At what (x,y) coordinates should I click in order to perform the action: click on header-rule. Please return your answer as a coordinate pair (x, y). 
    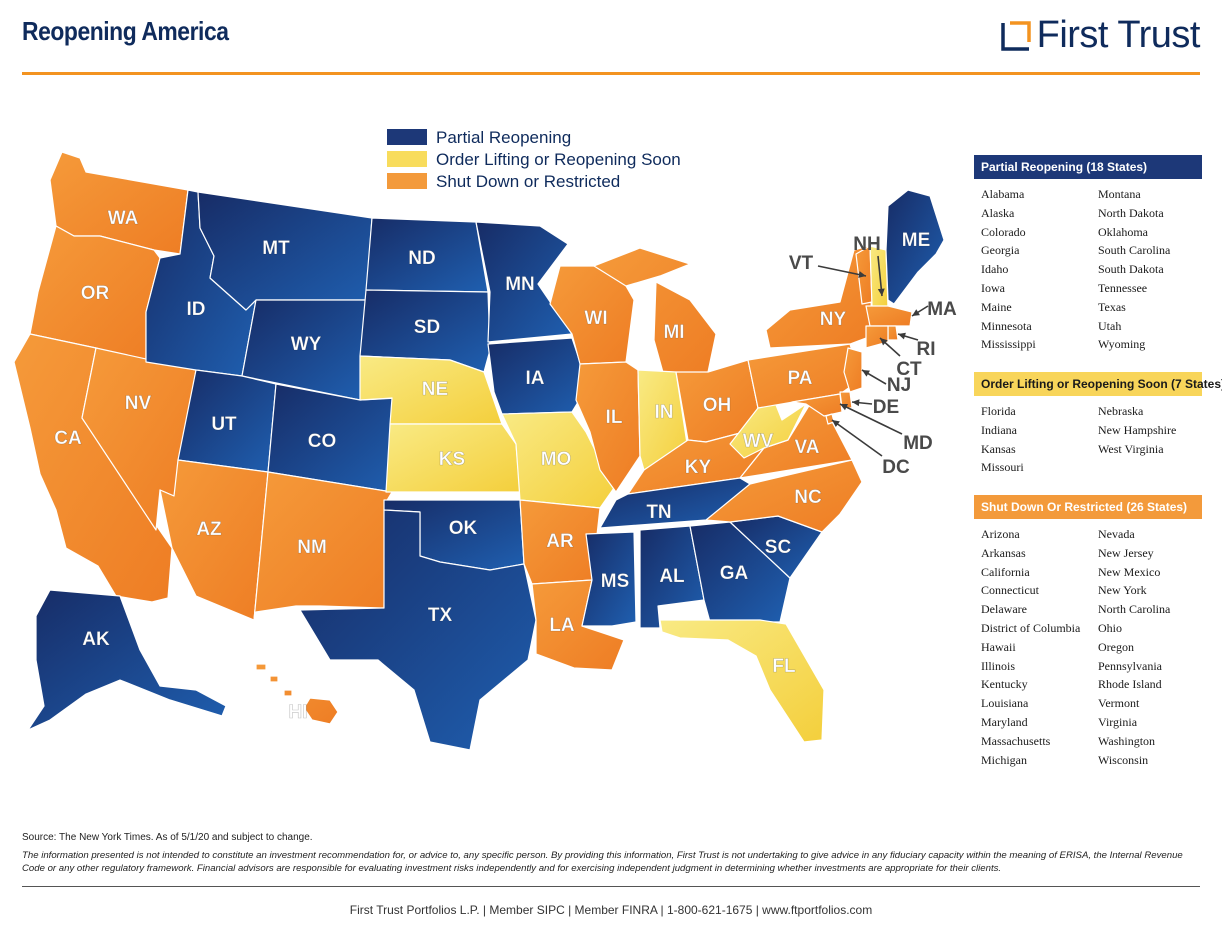
    Looking at the image, I should click on (611, 73).